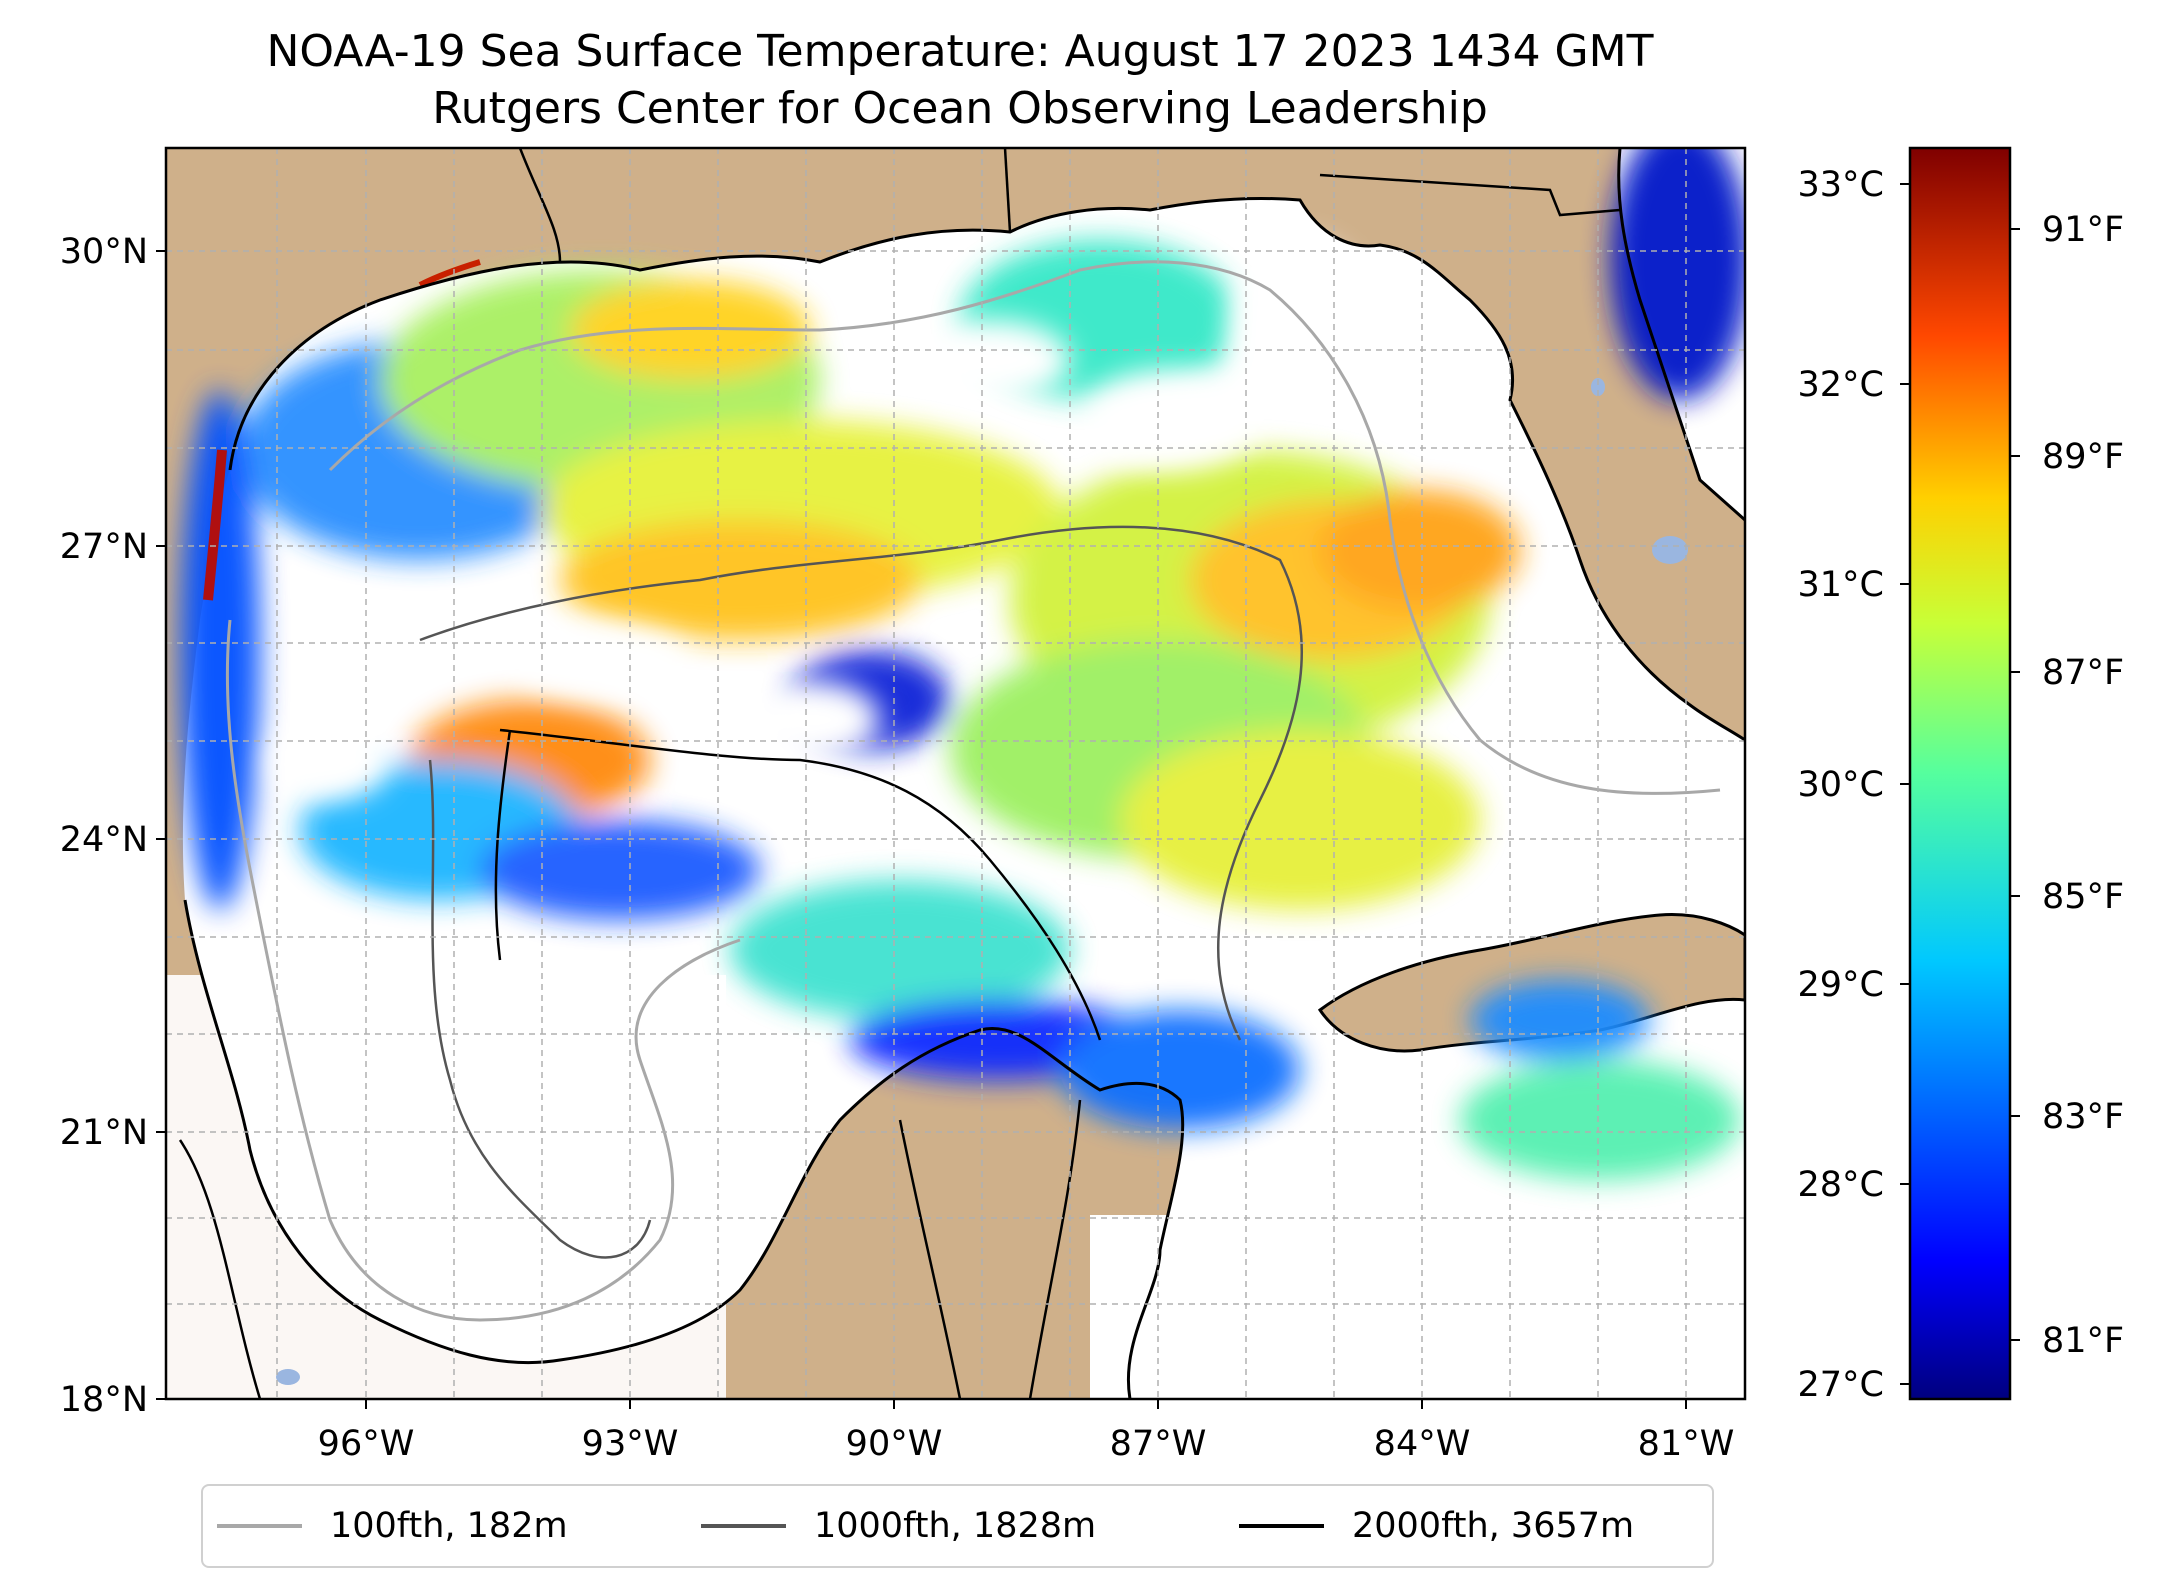 This screenshot has height=1582, width=2160. I want to click on fahrenheit-tick: 91°F, so click(2083, 230).